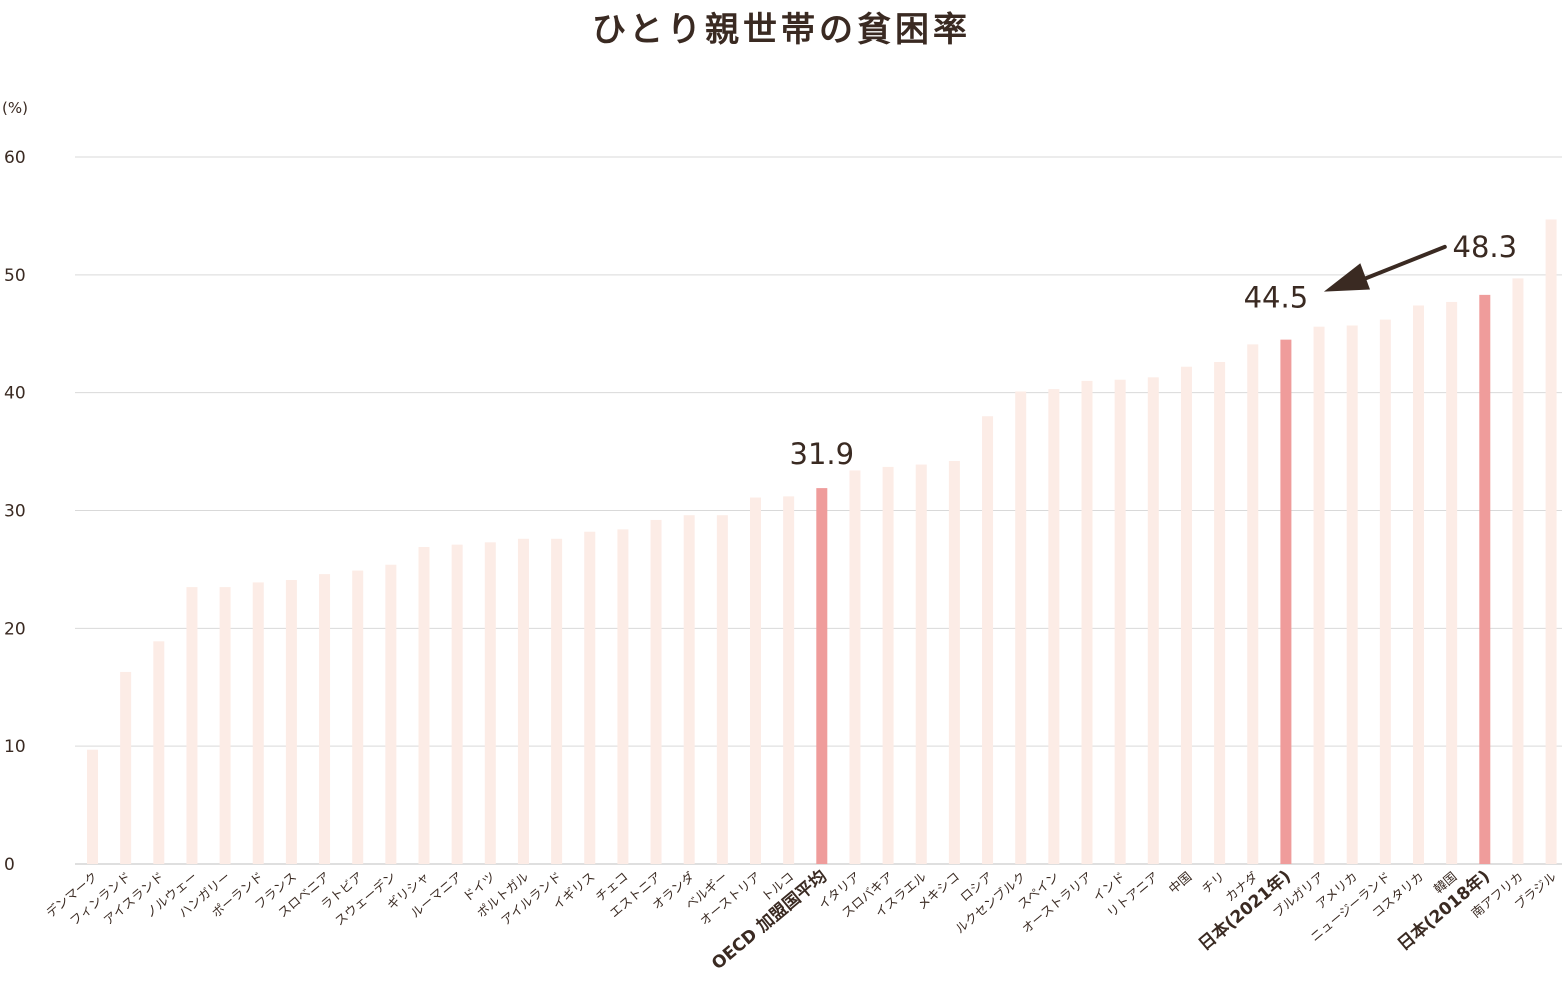  I want to click on annotation-arrow-head, so click(1347, 277).